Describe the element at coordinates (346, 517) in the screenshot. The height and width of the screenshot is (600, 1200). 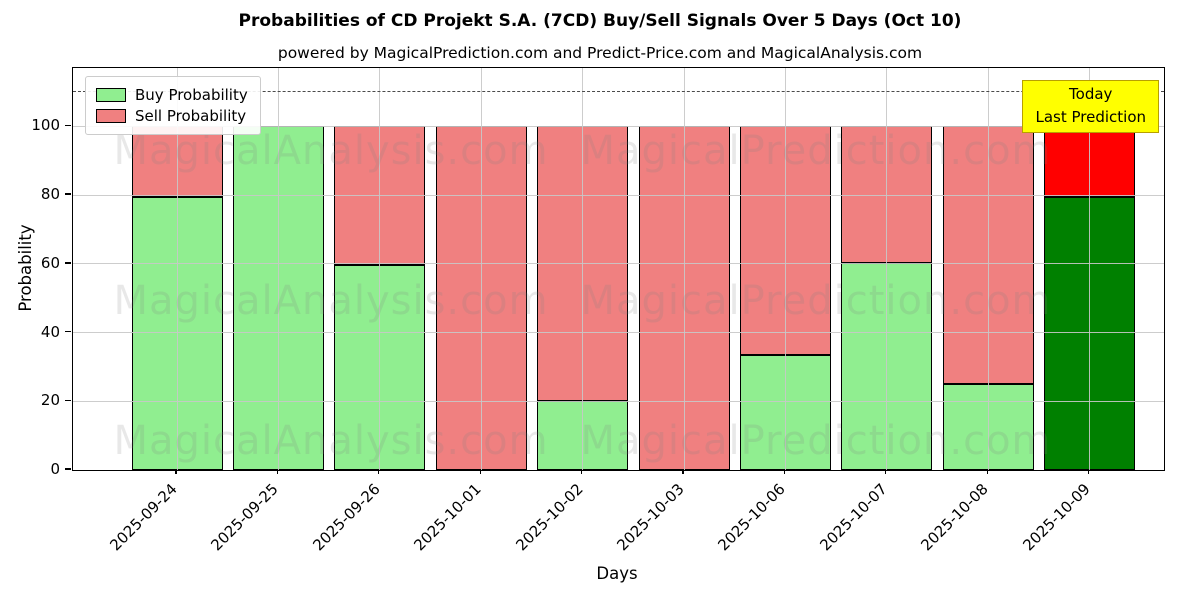
I see `x-tick-label: 2025-09-26` at that location.